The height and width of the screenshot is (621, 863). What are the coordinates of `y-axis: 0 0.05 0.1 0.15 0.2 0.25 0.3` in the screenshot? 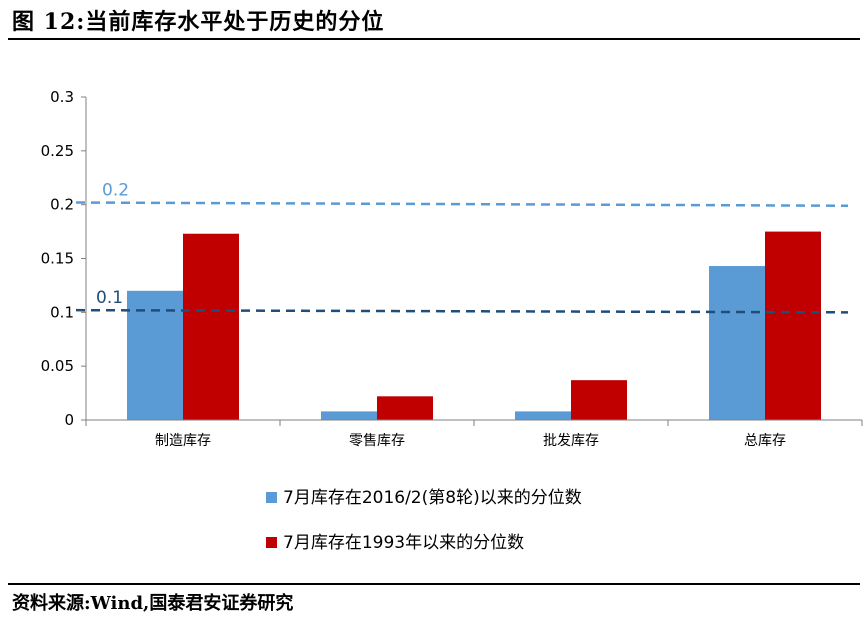 It's located at (64, 258).